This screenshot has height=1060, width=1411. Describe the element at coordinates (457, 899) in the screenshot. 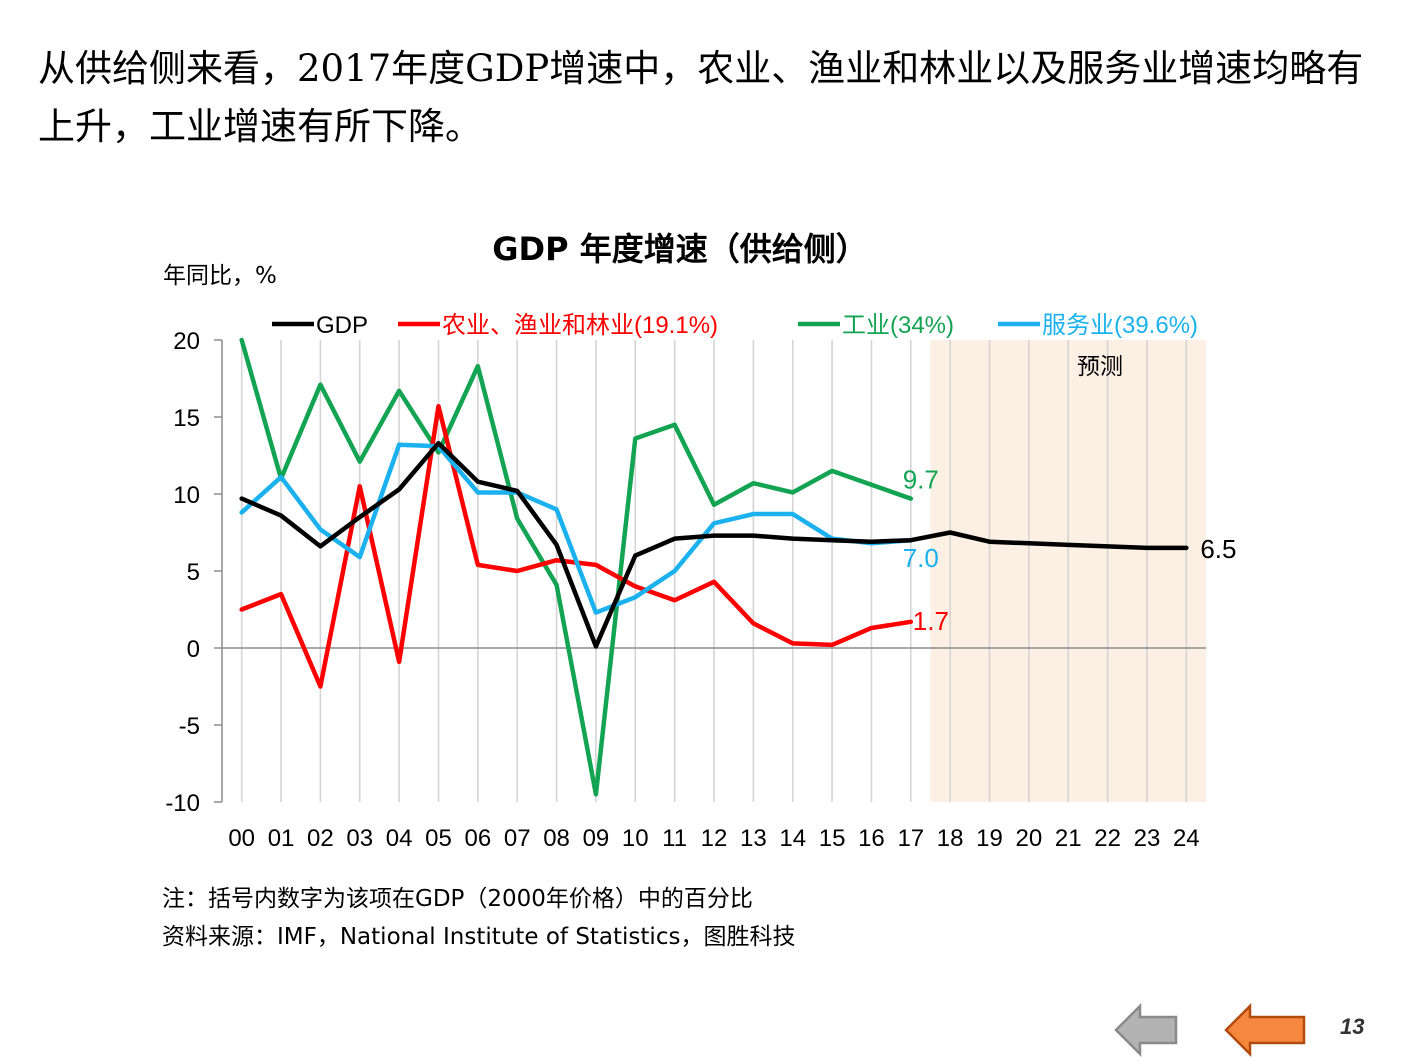

I see `footnote-note: 注：括号内数字为该项在GDP（2000年价格）中的百分比` at that location.